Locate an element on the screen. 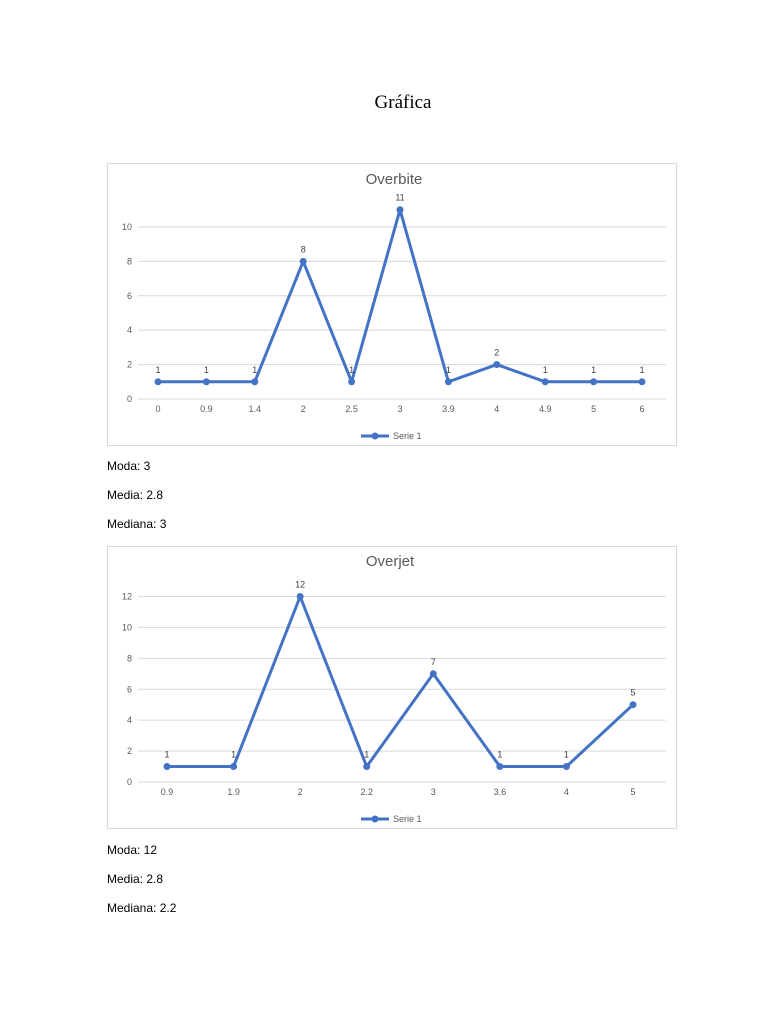  overbite-moda: Moda: 3 is located at coordinates (129, 466).